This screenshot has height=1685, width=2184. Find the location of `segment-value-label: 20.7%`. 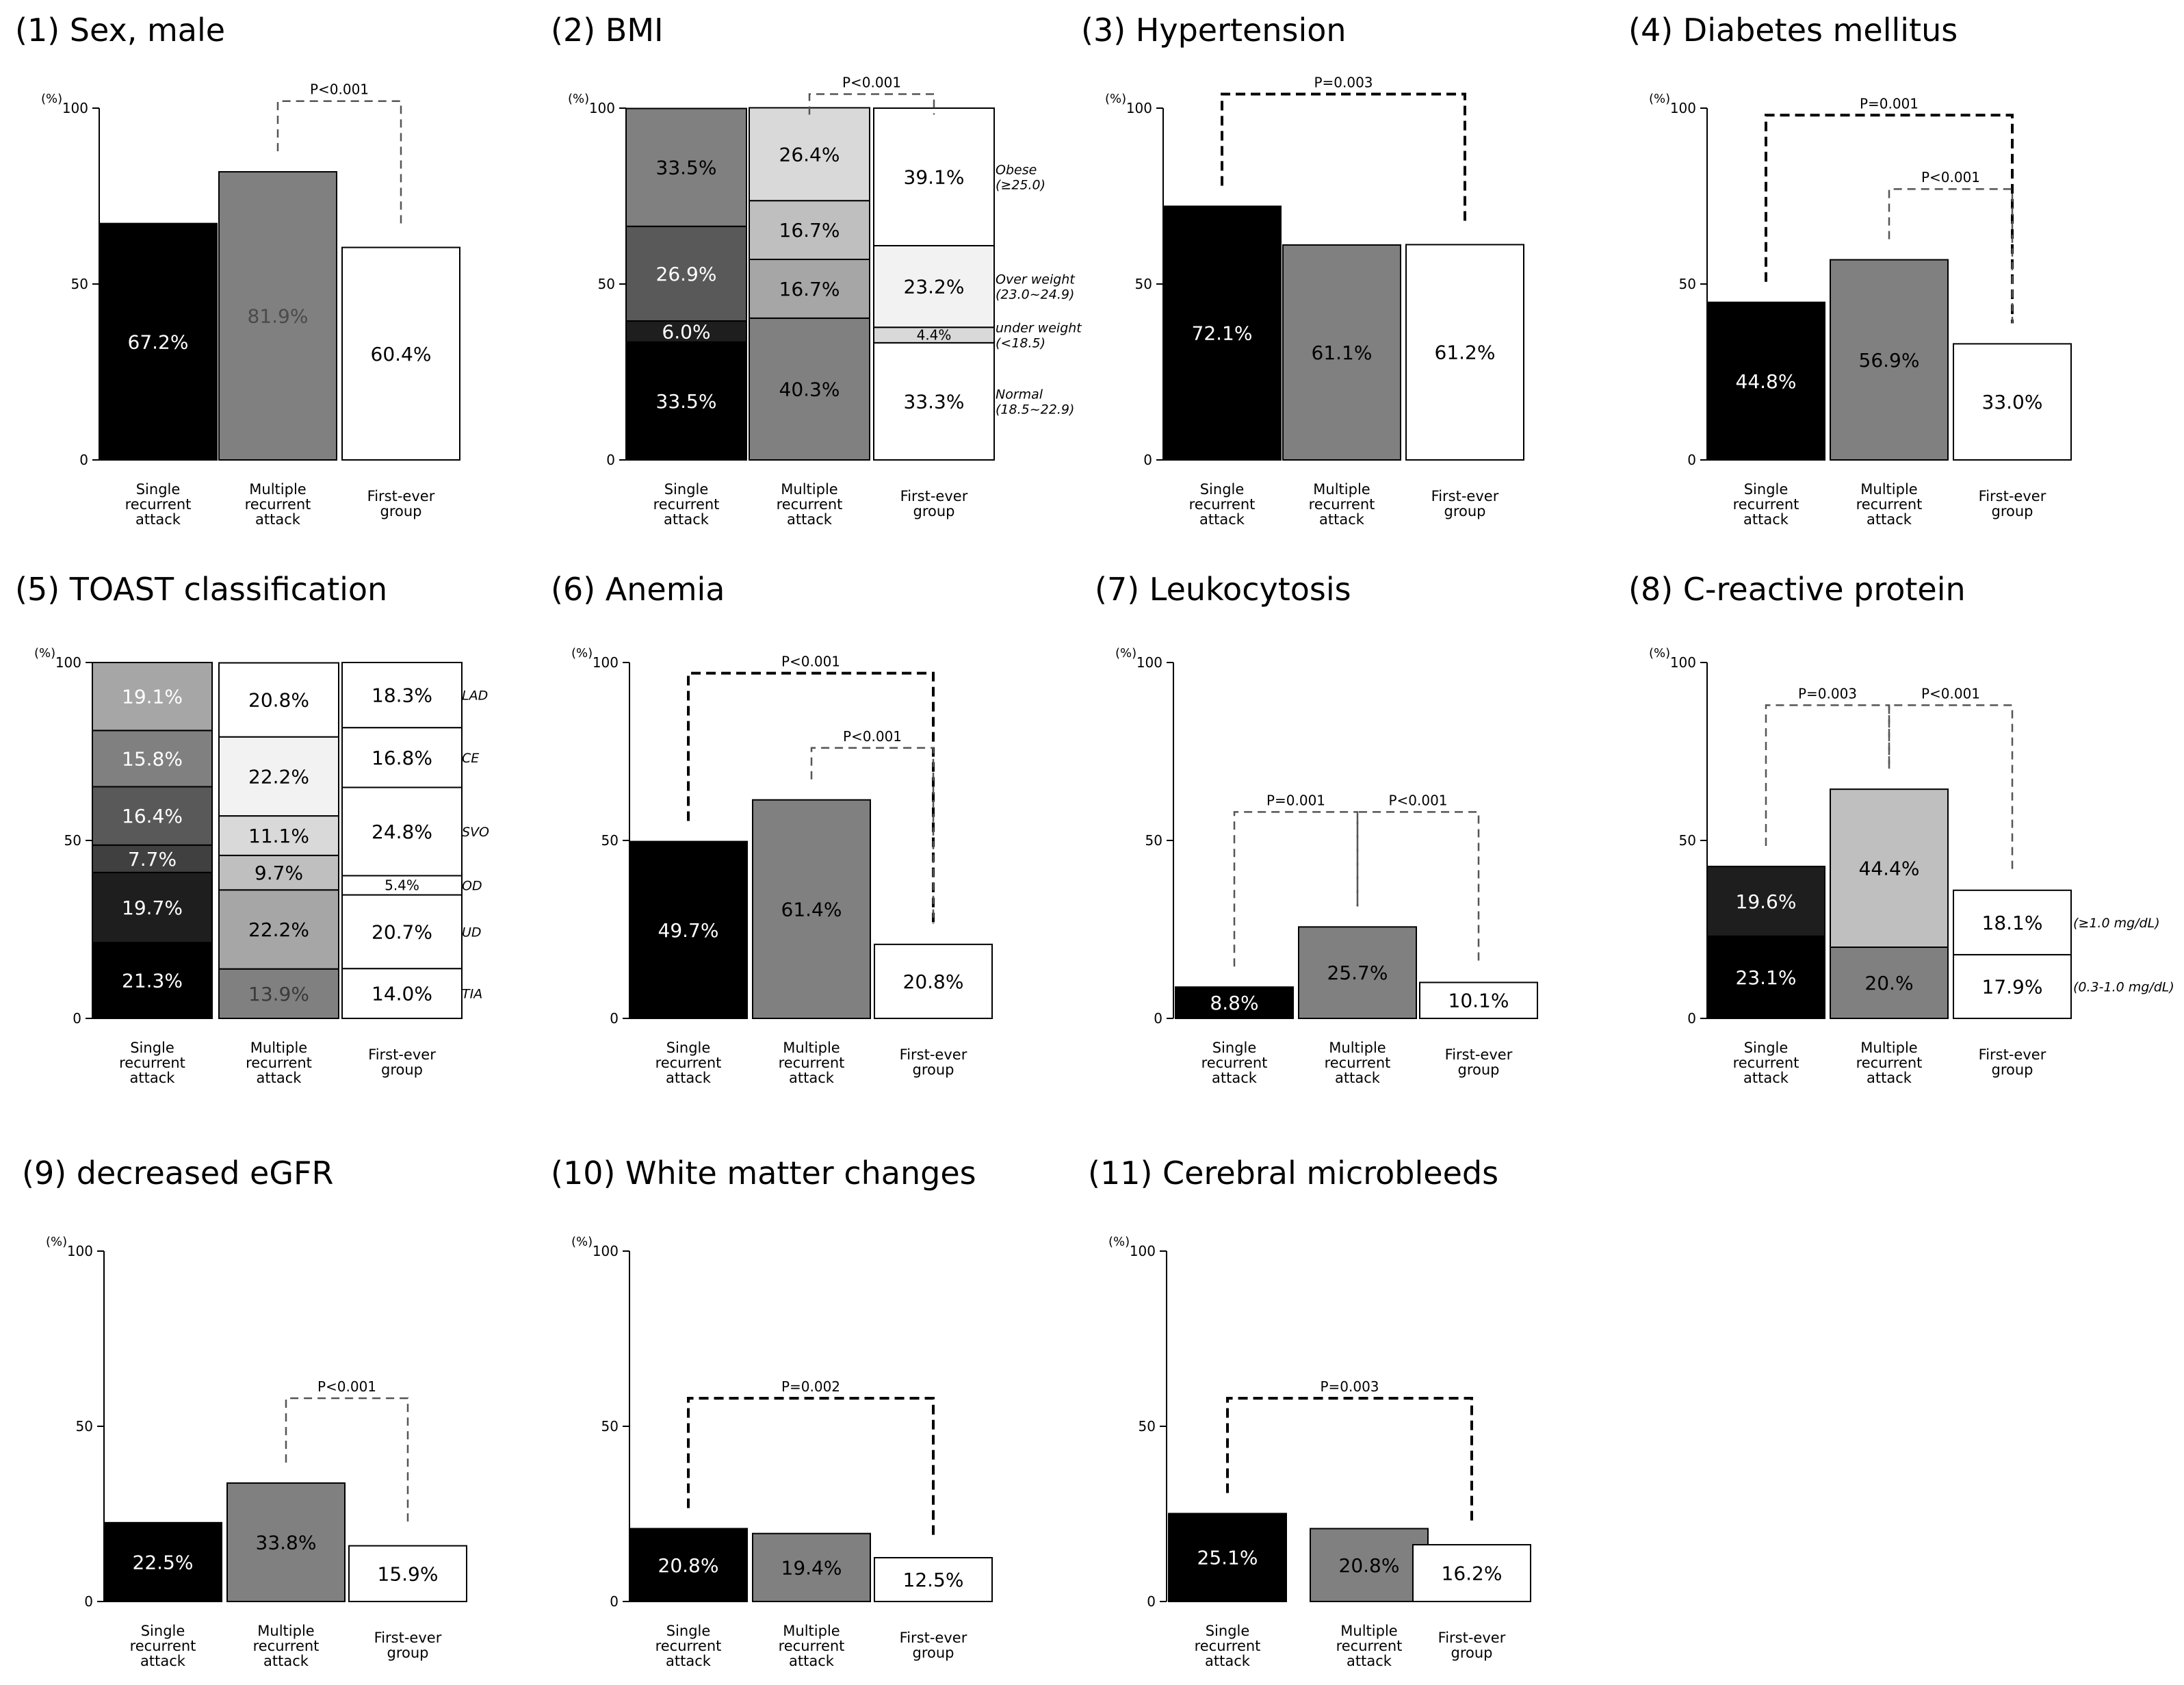

segment-value-label: 20.7% is located at coordinates (402, 932).